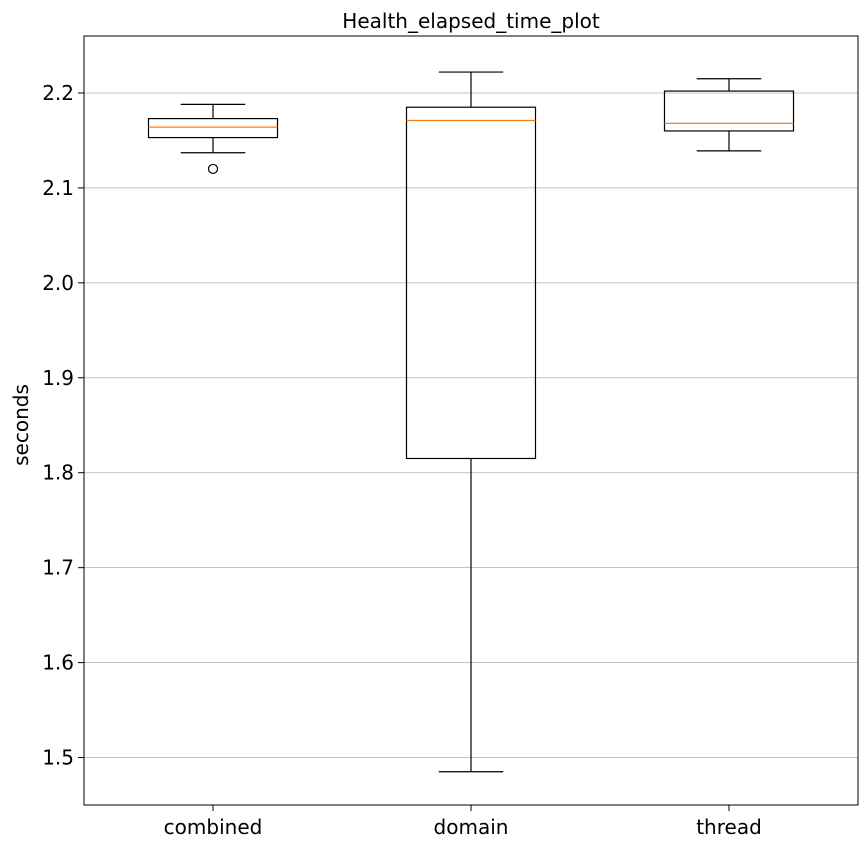  What do you see at coordinates (58, 93) in the screenshot?
I see `y-tick-label: 2.2` at bounding box center [58, 93].